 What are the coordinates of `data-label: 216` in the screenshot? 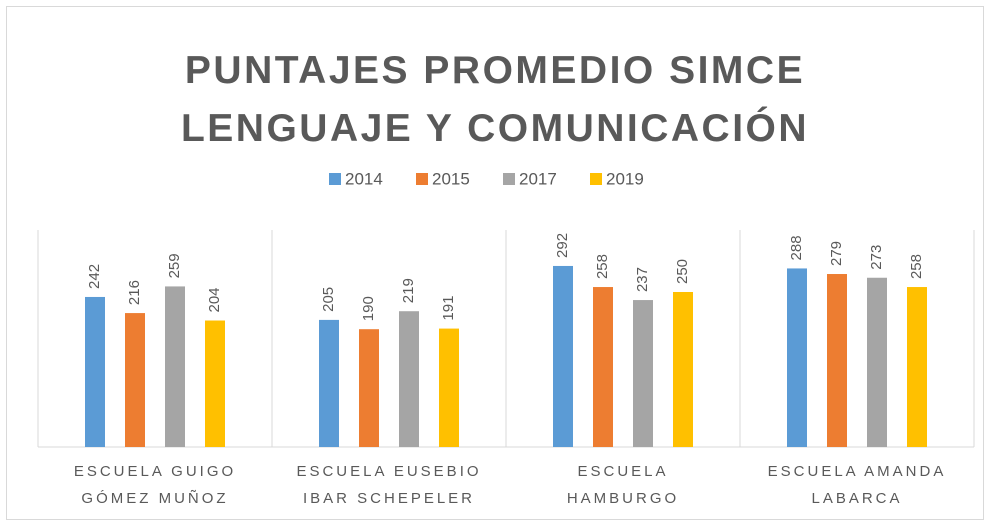 It's located at (134, 292).